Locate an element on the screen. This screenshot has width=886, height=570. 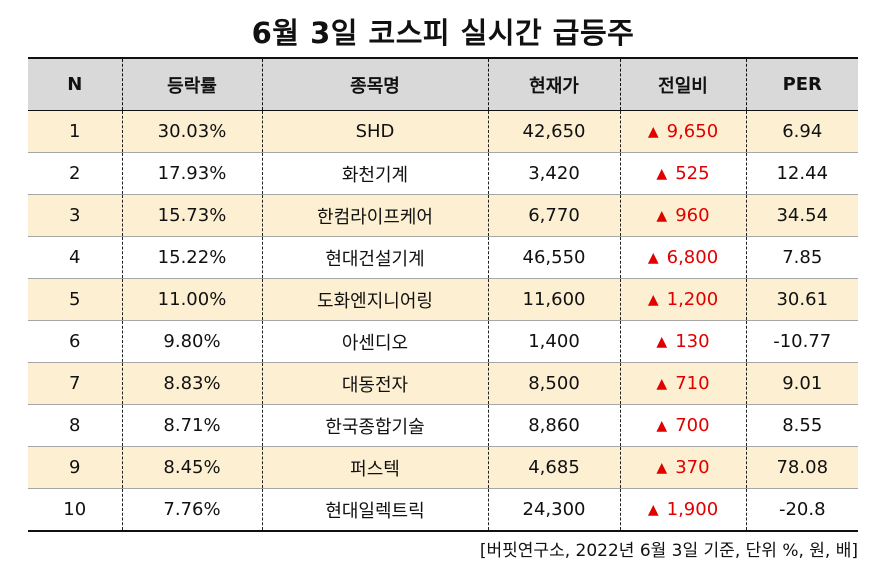
header-name: 종목명 is located at coordinates (374, 85).